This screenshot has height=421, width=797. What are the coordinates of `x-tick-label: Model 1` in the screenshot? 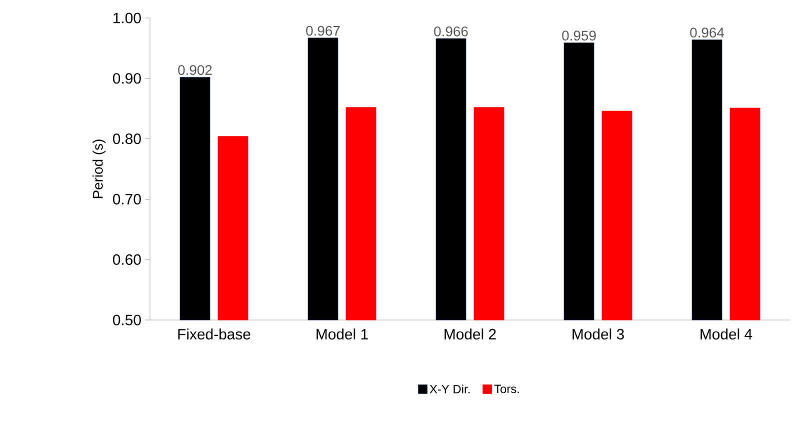 It's located at (342, 334).